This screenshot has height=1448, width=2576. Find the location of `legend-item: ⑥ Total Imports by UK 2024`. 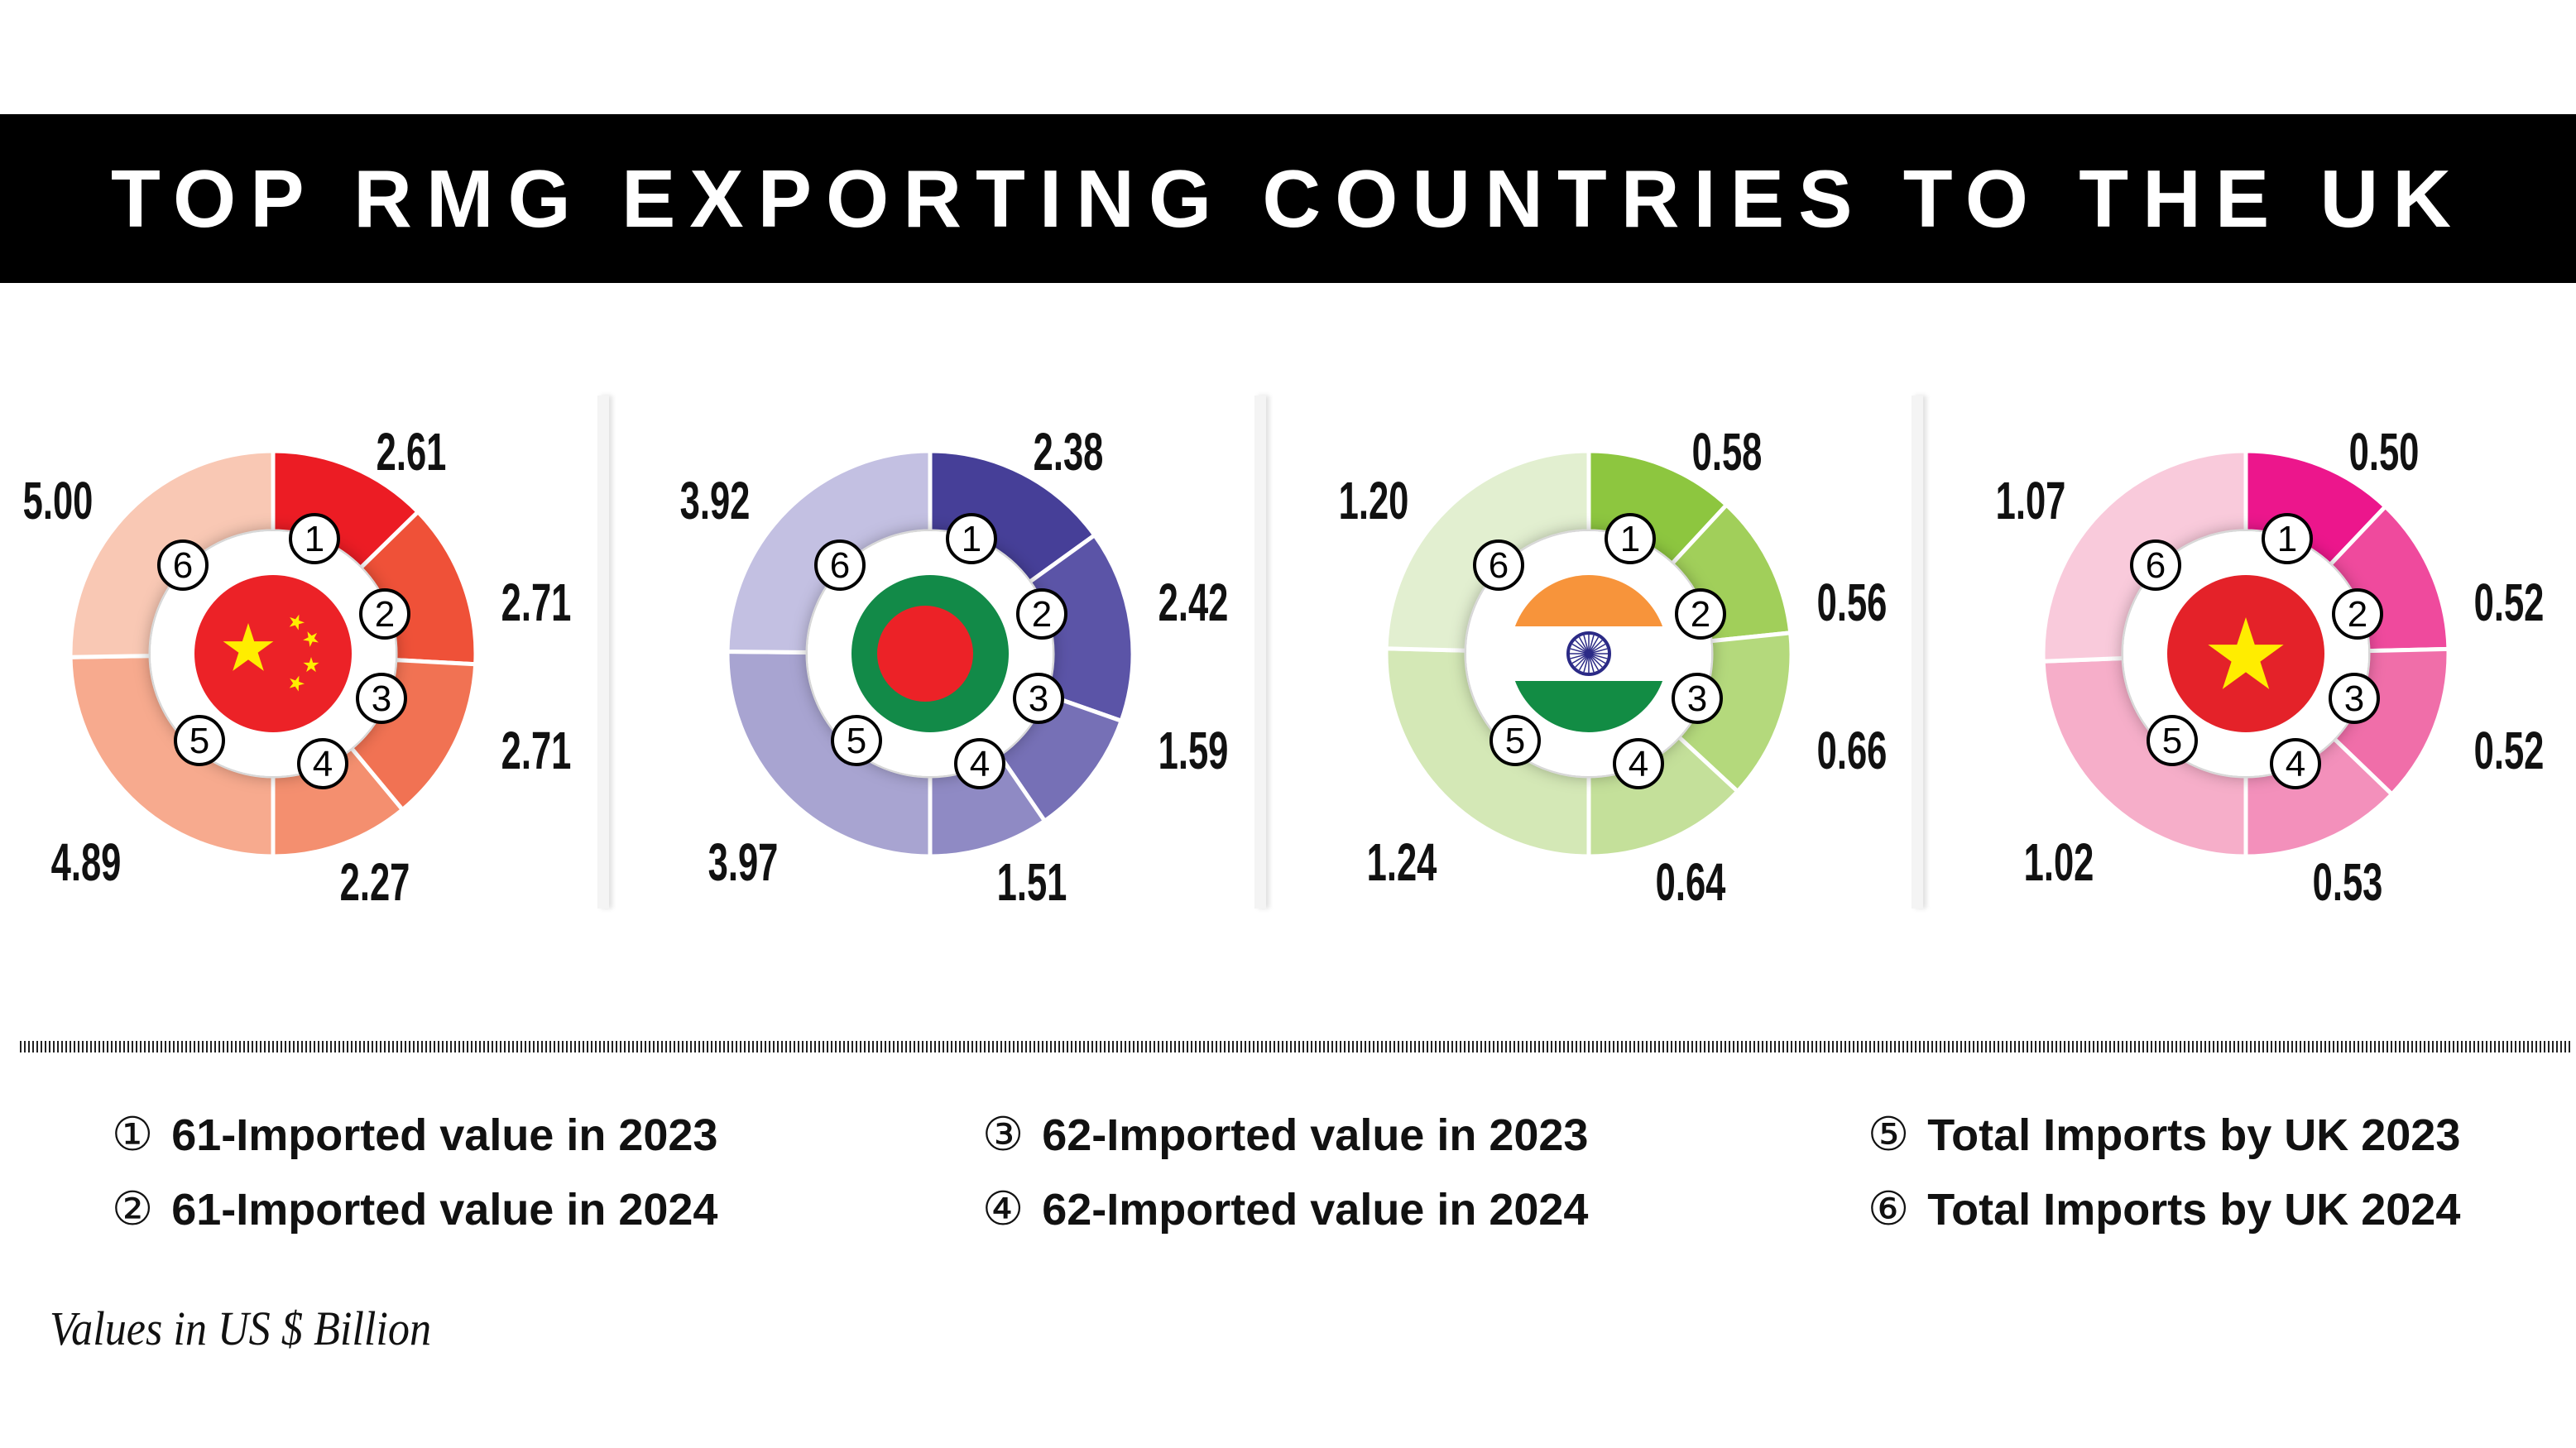

legend-item: ⑥ Total Imports by UK 2024 is located at coordinates (2164, 1209).